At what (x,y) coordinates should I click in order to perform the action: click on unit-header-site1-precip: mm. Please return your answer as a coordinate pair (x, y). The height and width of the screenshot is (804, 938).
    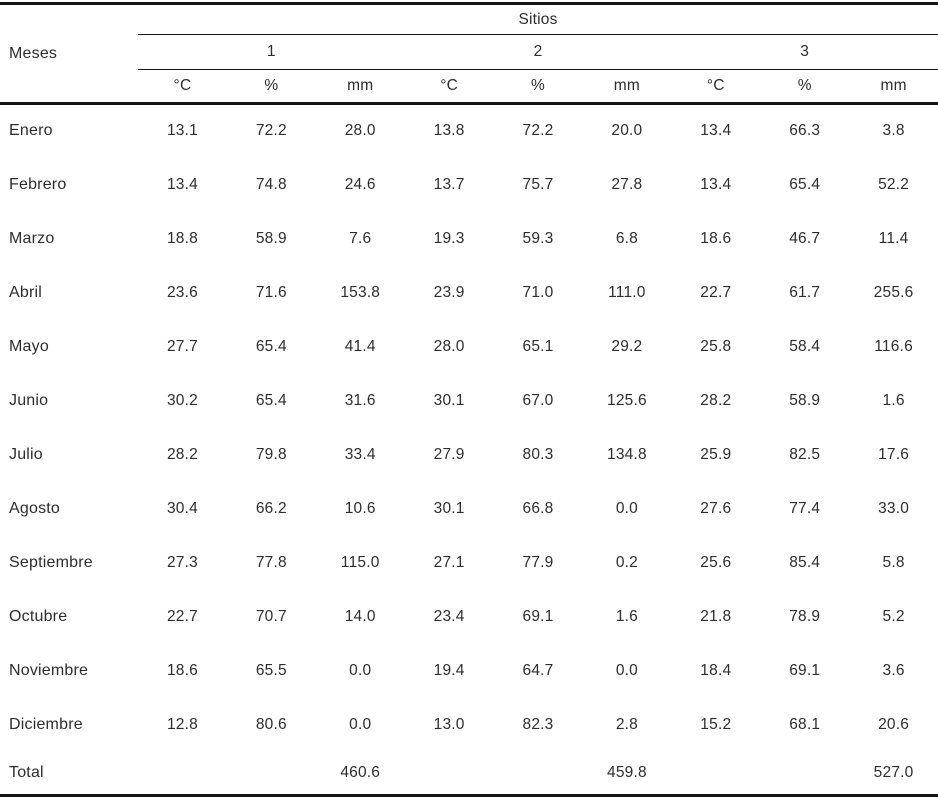
    Looking at the image, I should click on (360, 87).